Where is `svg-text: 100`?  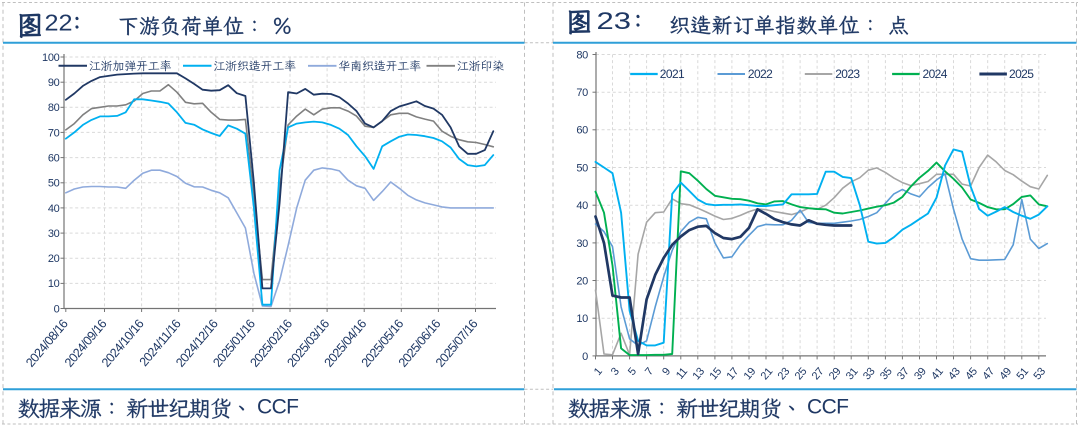 svg-text: 100 is located at coordinates (51, 58).